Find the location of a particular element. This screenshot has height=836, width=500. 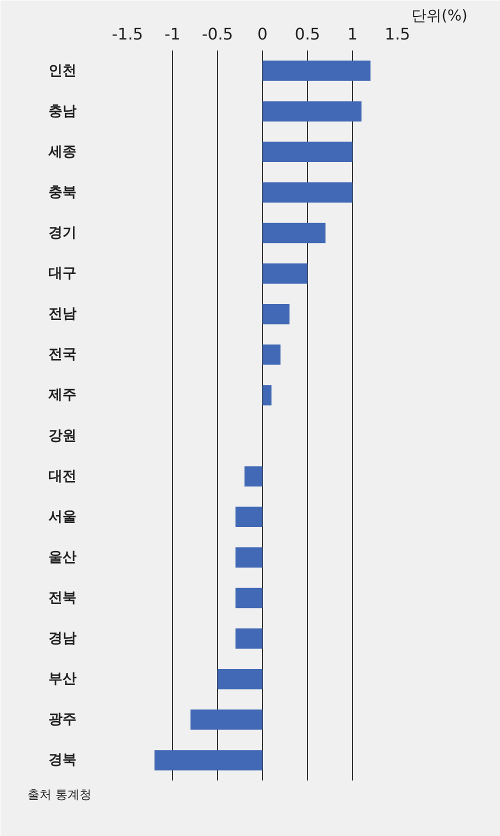

y-tick-label: 세종 is located at coordinates (62, 152).